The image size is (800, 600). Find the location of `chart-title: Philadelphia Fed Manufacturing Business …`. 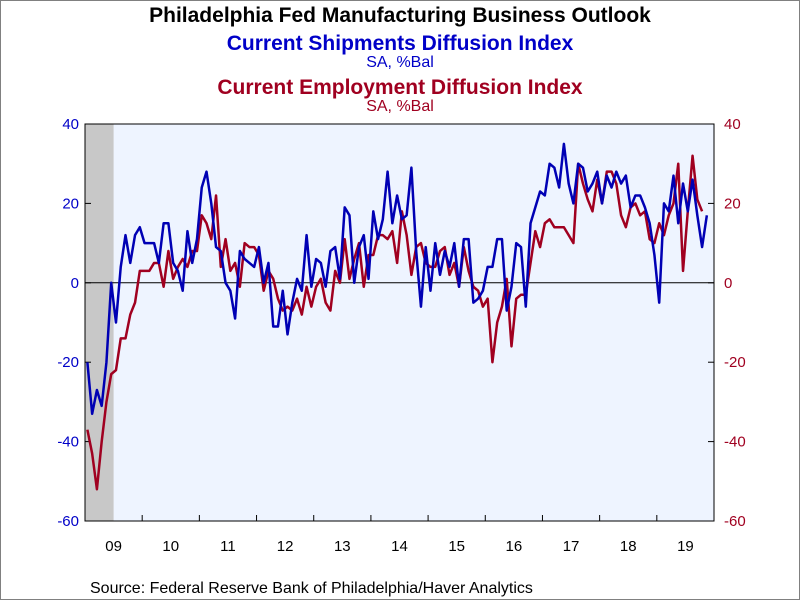

chart-title: Philadelphia Fed Manufacturing Business … is located at coordinates (400, 15).